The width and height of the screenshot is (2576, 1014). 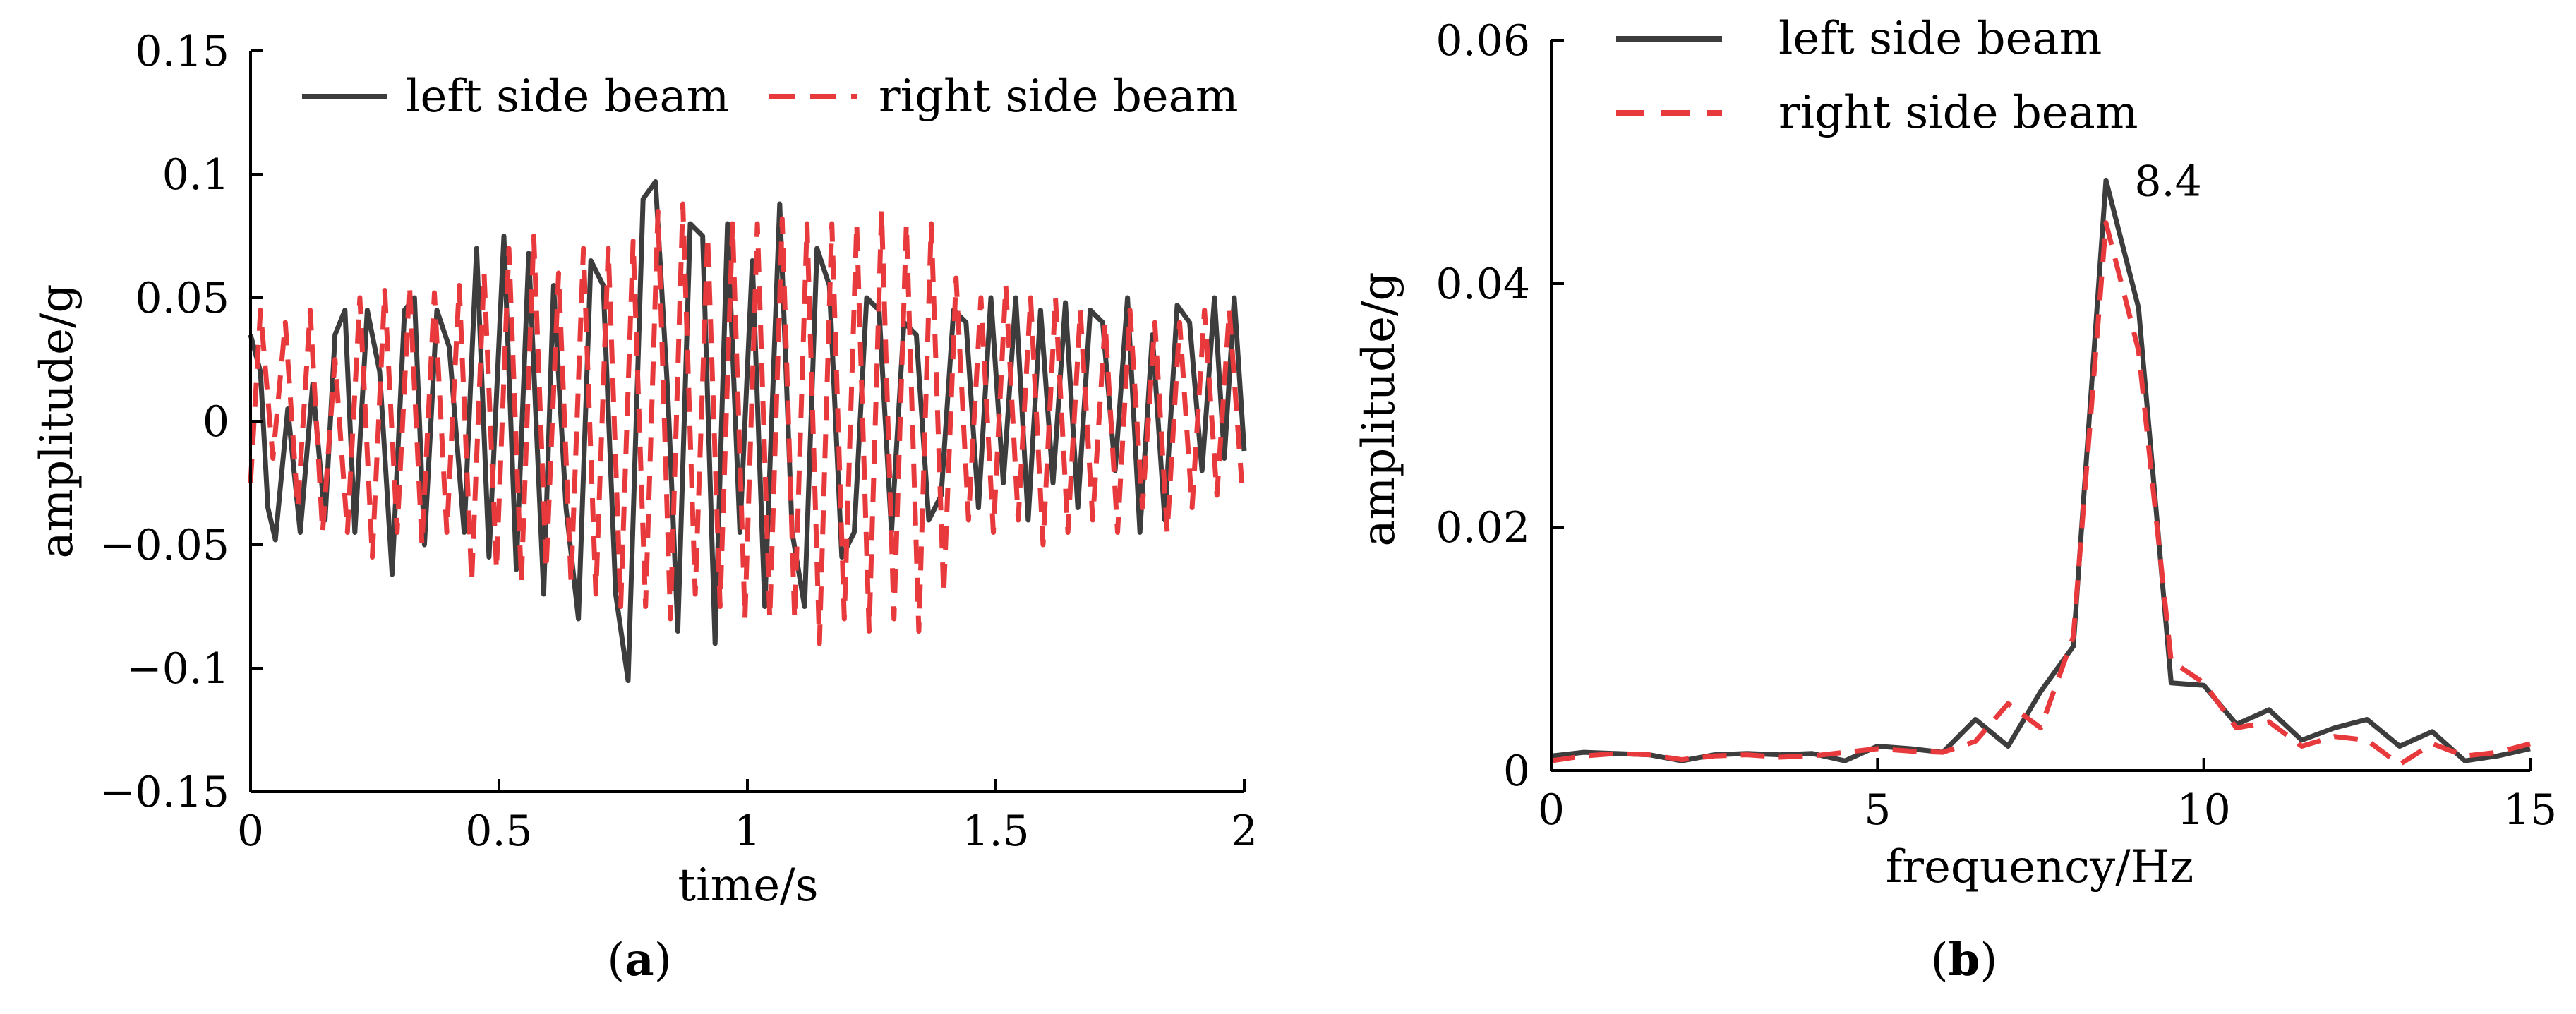 What do you see at coordinates (182, 298) in the screenshot?
I see `chart-a-y-tick-label: 0.05` at bounding box center [182, 298].